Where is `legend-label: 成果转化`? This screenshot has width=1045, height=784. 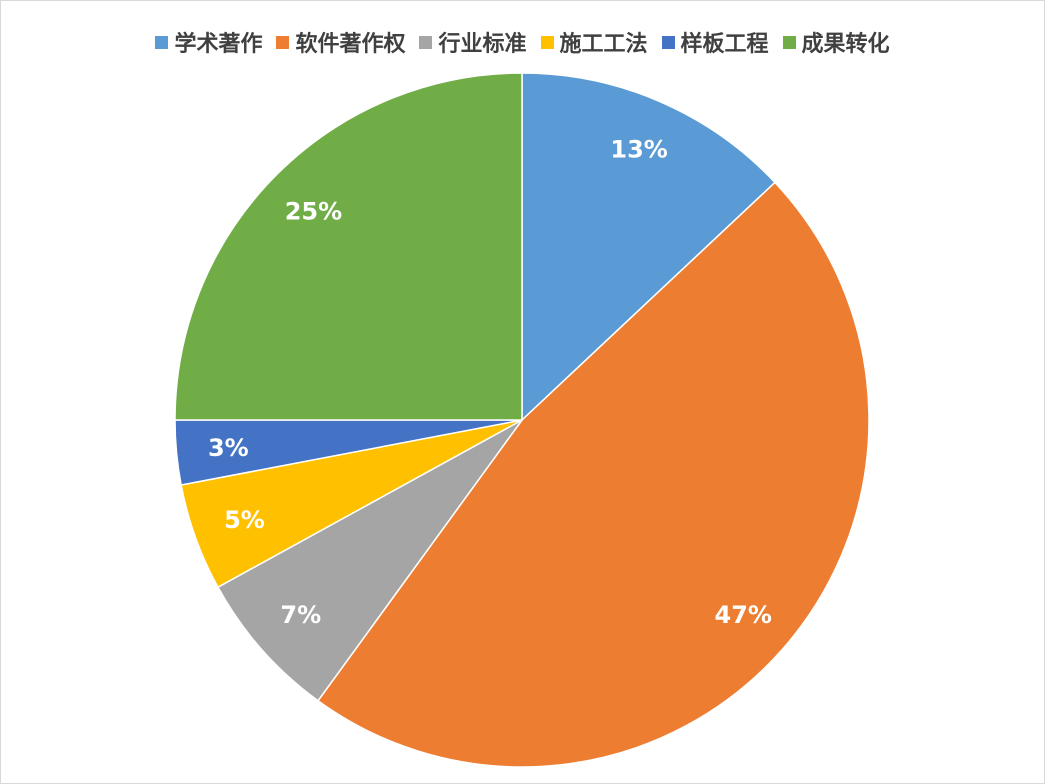 legend-label: 成果转化 is located at coordinates (845, 44).